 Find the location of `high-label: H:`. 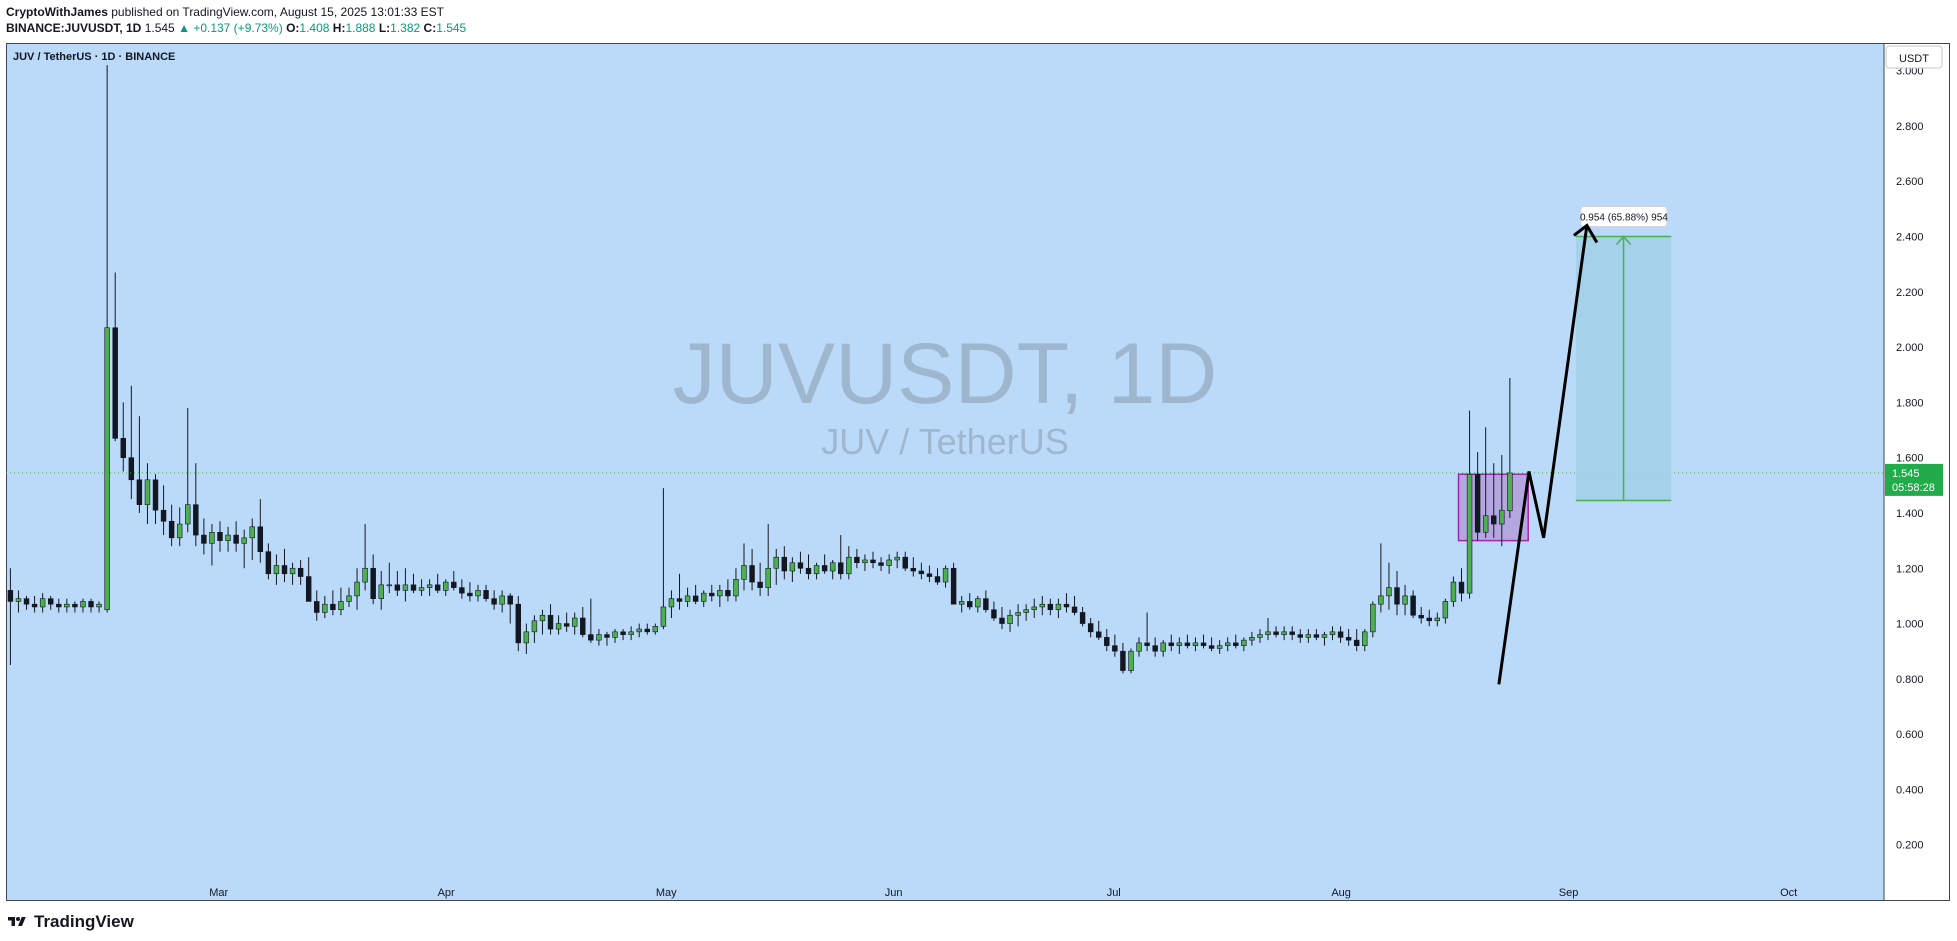

high-label: H: is located at coordinates (339, 28).